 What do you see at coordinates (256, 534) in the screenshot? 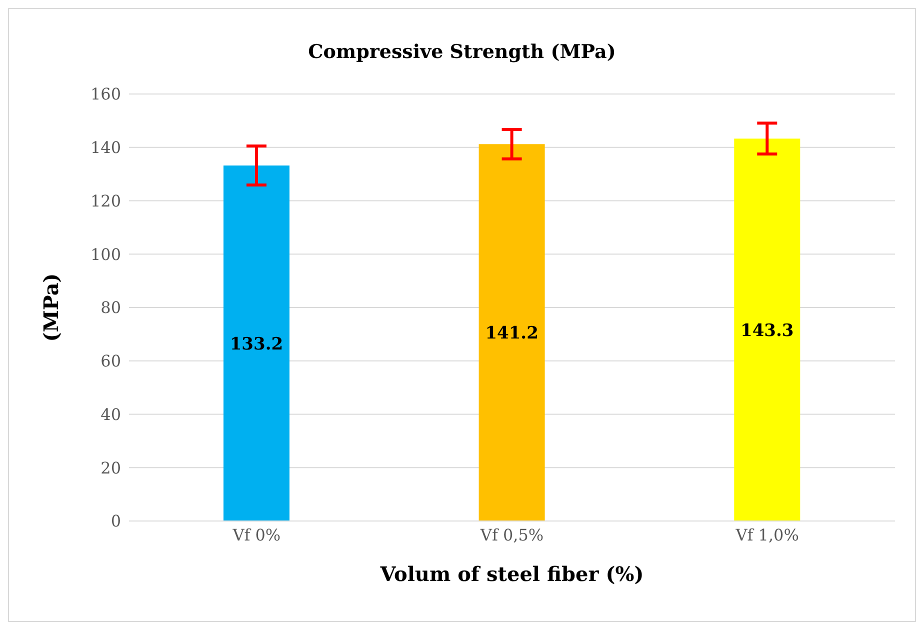
I see `x-tick-label: Vf 0%` at bounding box center [256, 534].